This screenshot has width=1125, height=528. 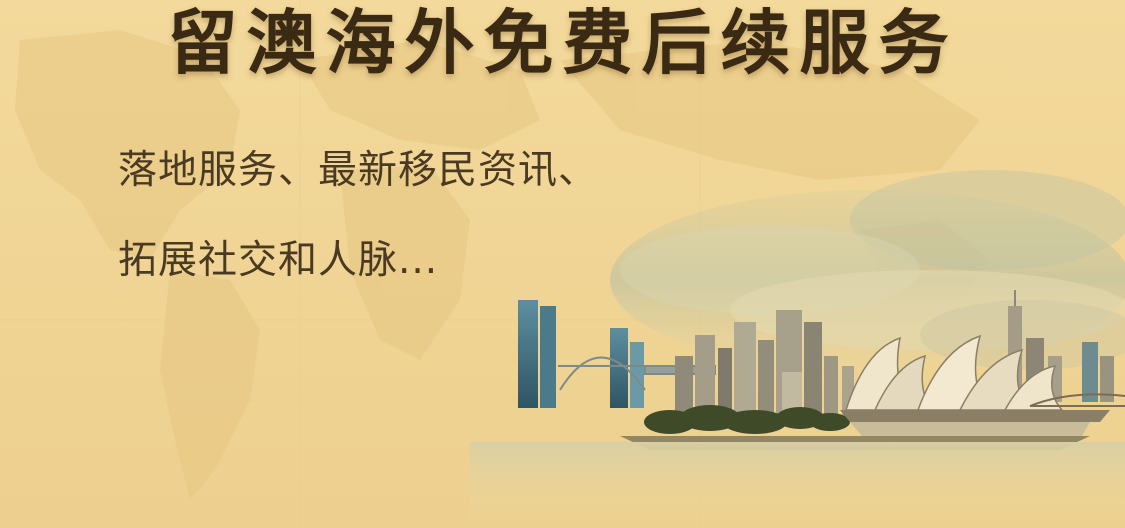 What do you see at coordinates (747, 419) in the screenshot?
I see `park-trees` at bounding box center [747, 419].